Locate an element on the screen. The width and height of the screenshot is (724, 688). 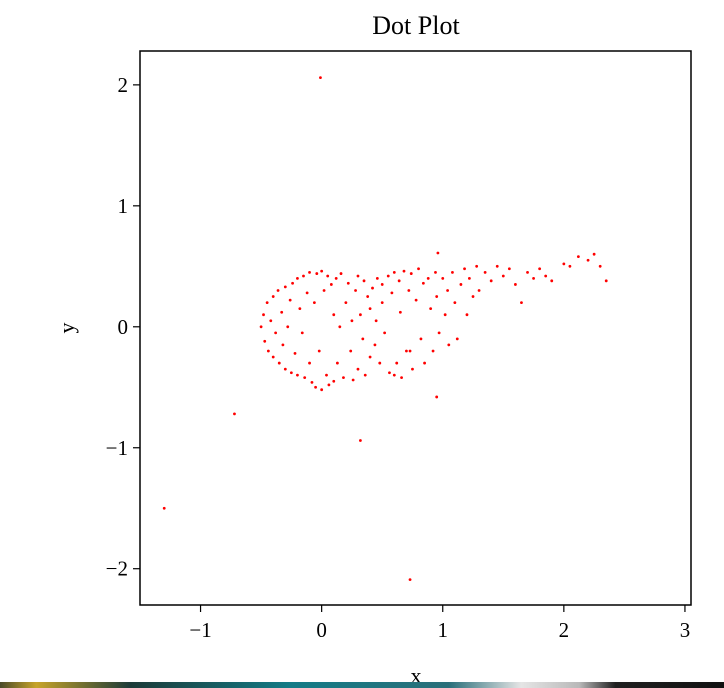
y-axis-ticks: −2 −1 0 1 2 is located at coordinates (123, 327).